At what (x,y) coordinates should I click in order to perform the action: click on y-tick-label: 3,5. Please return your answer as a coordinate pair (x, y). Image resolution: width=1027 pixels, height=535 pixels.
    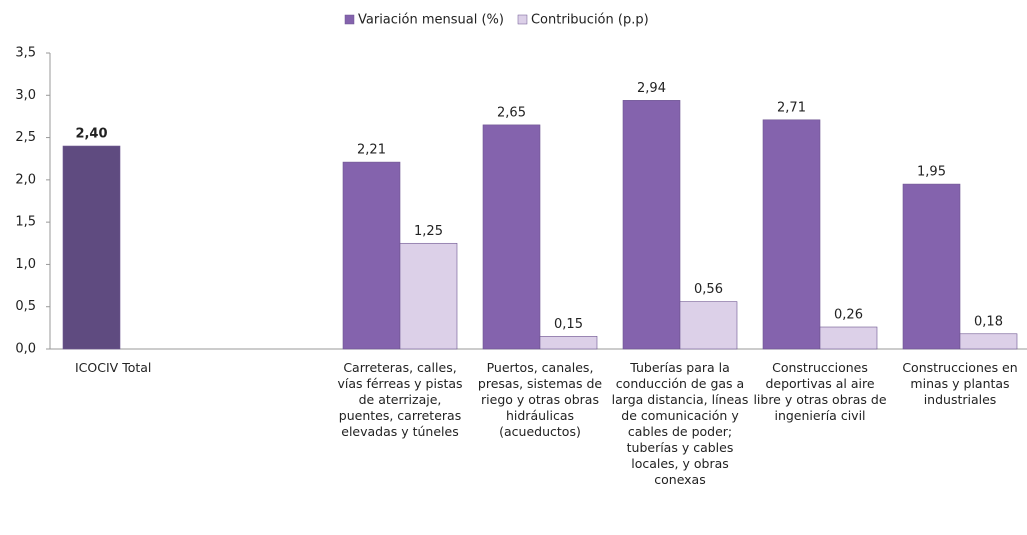
    Looking at the image, I should click on (25, 53).